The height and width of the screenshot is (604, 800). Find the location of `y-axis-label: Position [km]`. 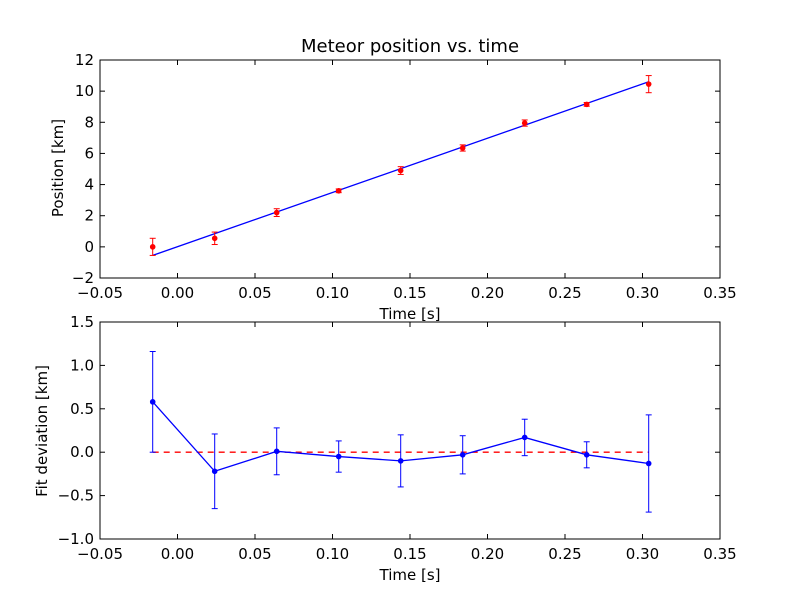

y-axis-label: Position [km] is located at coordinates (58, 168).